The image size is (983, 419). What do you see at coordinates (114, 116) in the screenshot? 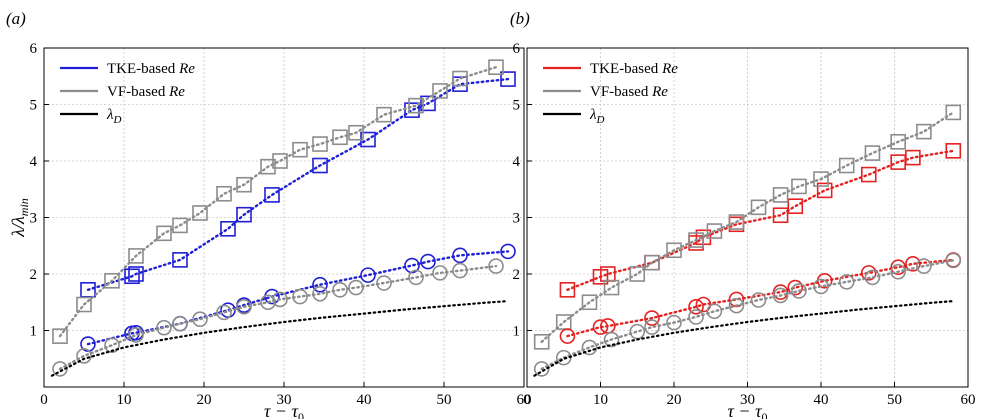
I see `legend-label: λD` at bounding box center [114, 116].